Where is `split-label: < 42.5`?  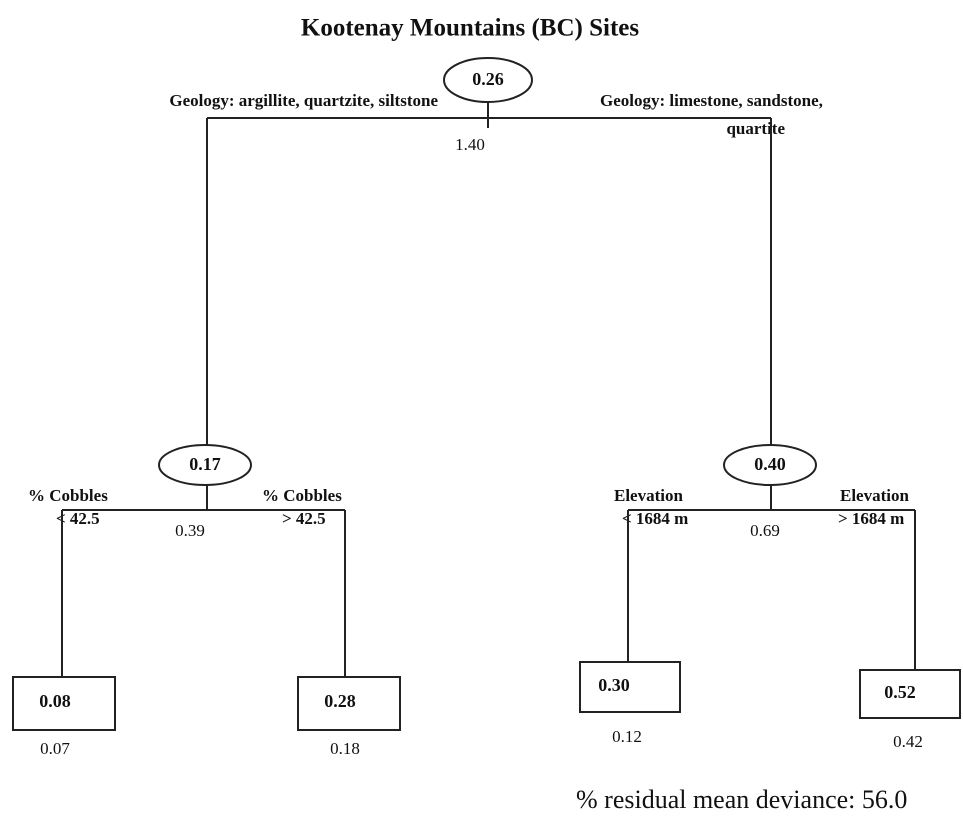 split-label: < 42.5 is located at coordinates (78, 518).